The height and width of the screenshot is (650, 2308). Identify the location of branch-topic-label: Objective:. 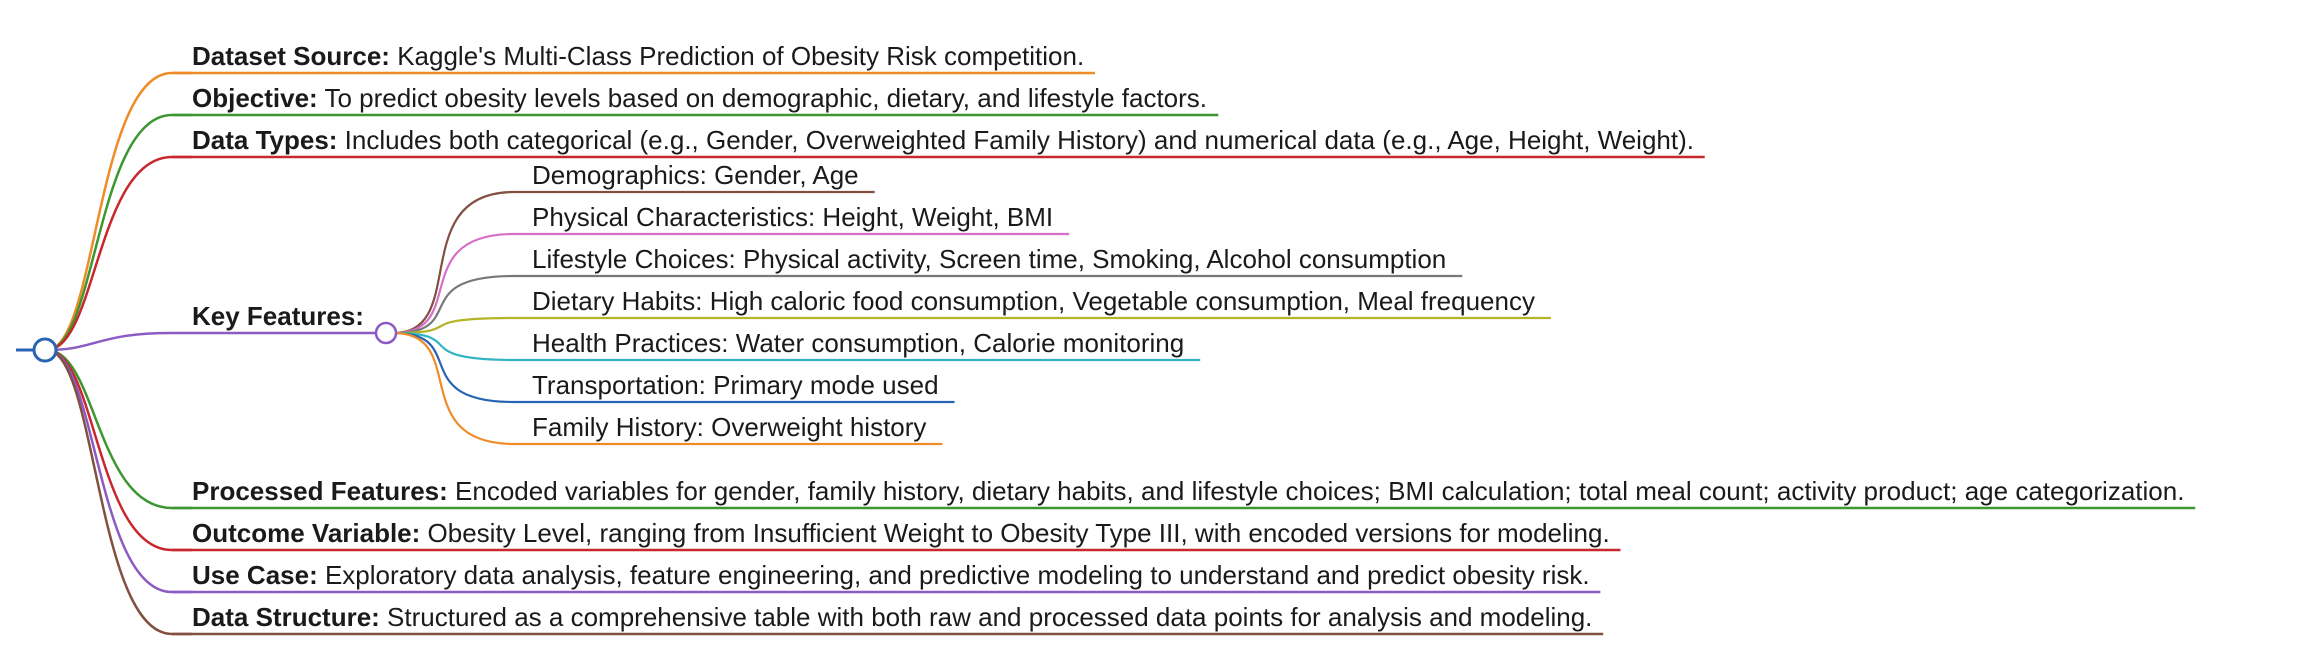
(255, 98).